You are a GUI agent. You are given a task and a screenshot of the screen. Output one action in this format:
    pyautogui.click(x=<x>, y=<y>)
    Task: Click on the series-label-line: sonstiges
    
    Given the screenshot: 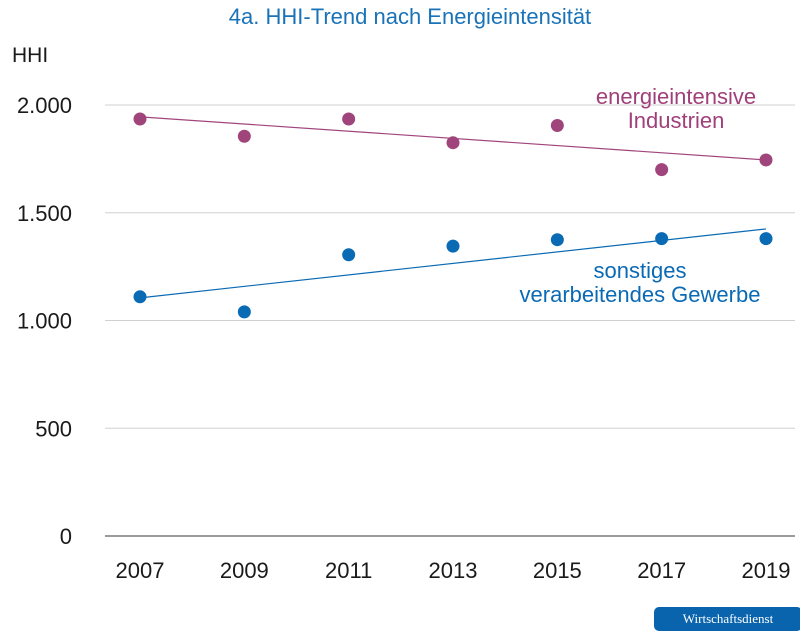 What is the action you would take?
    pyautogui.click(x=640, y=270)
    